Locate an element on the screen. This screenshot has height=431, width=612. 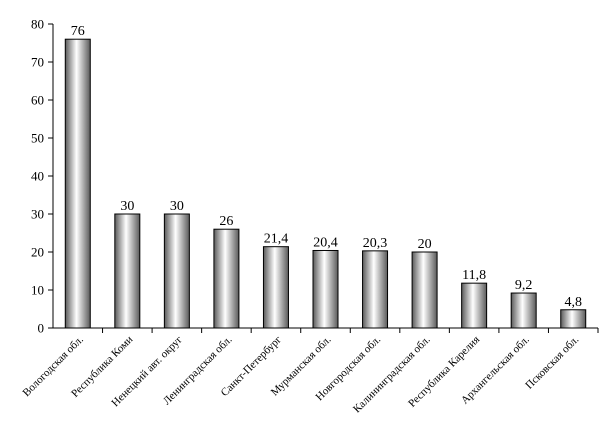
y-axis: 0 10 20 30 40 50 60 70 80 is located at coordinates (42, 176).